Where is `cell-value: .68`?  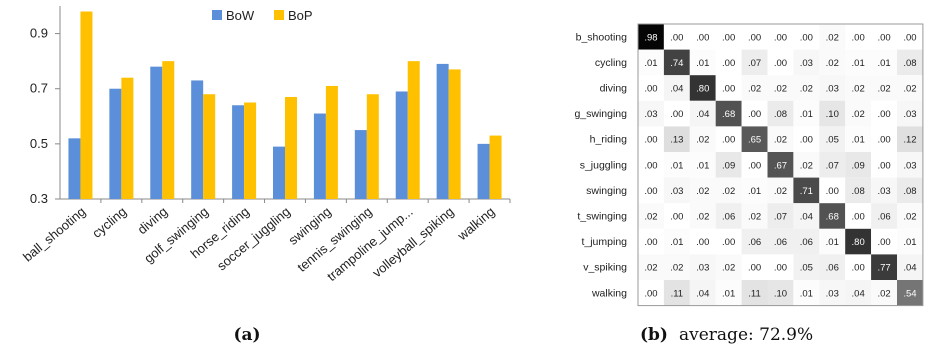
cell-value: .68 is located at coordinates (728, 114).